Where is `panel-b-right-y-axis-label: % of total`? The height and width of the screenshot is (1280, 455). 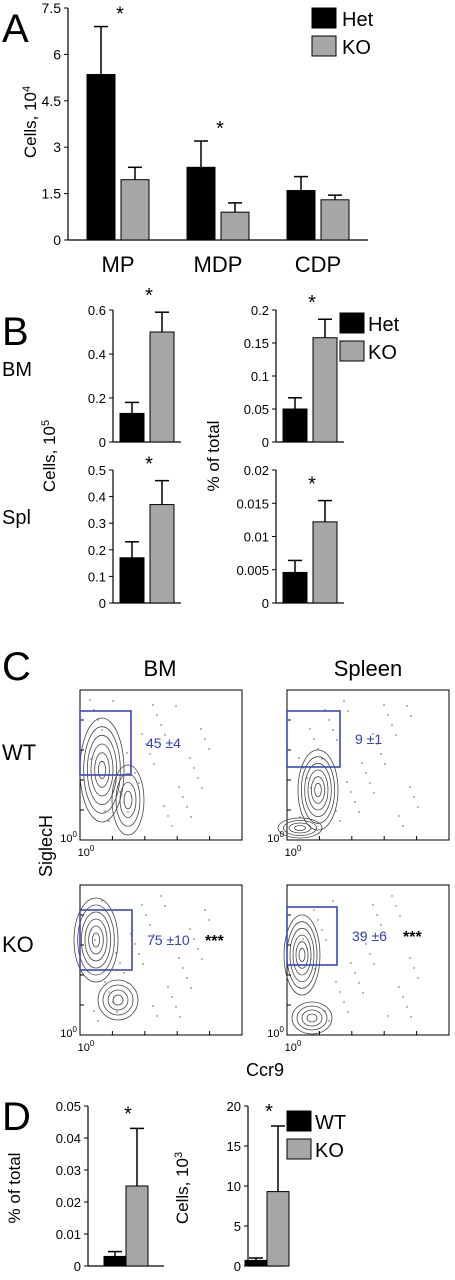 panel-b-right-y-axis-label: % of total is located at coordinates (213, 456).